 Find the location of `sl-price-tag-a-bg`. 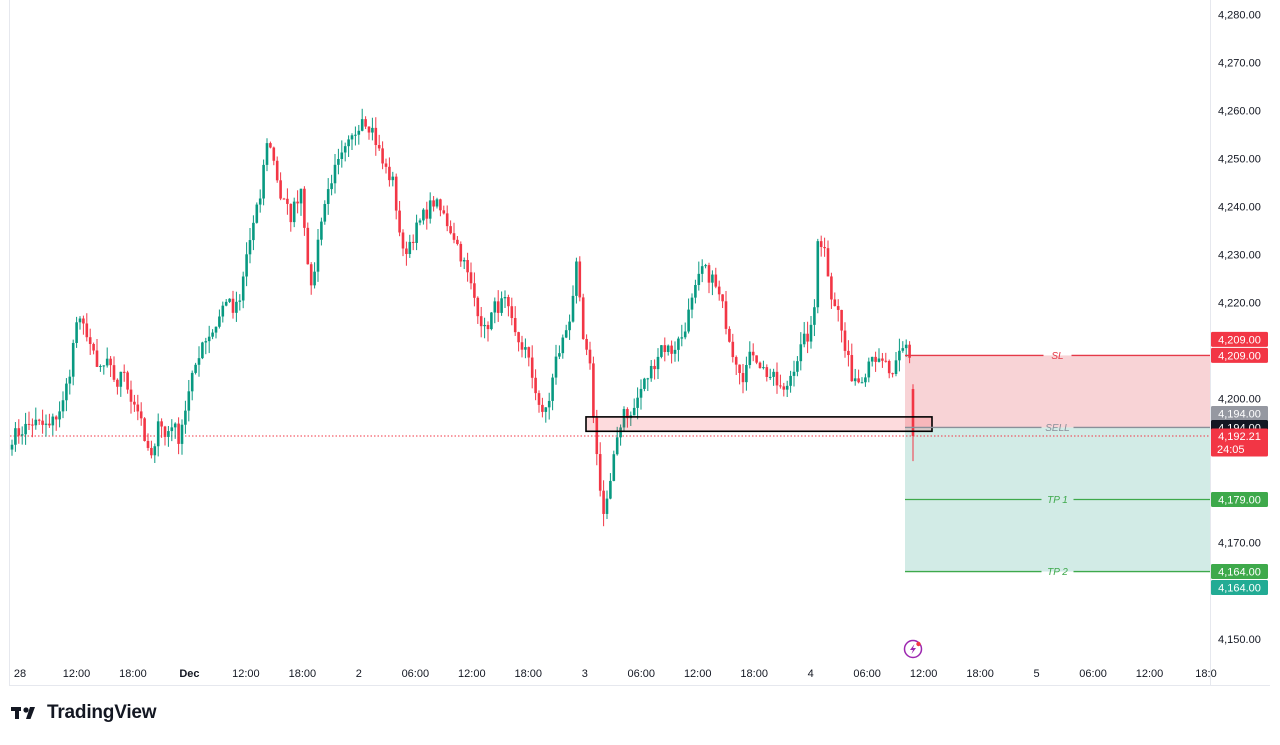

sl-price-tag-a-bg is located at coordinates (1239, 339).